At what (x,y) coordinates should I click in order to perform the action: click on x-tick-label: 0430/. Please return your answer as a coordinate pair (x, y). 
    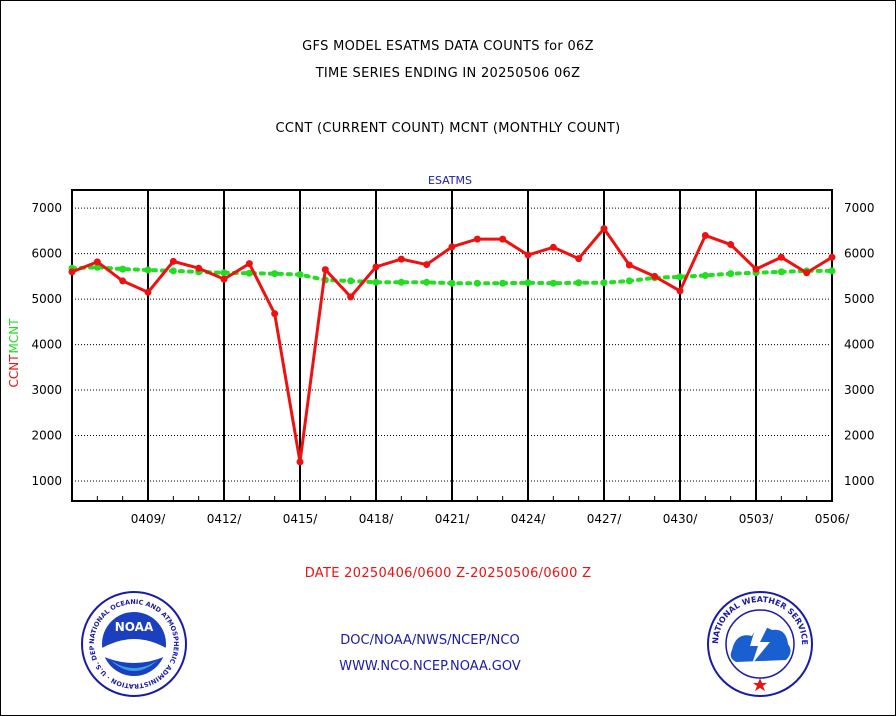
    Looking at the image, I should click on (681, 519).